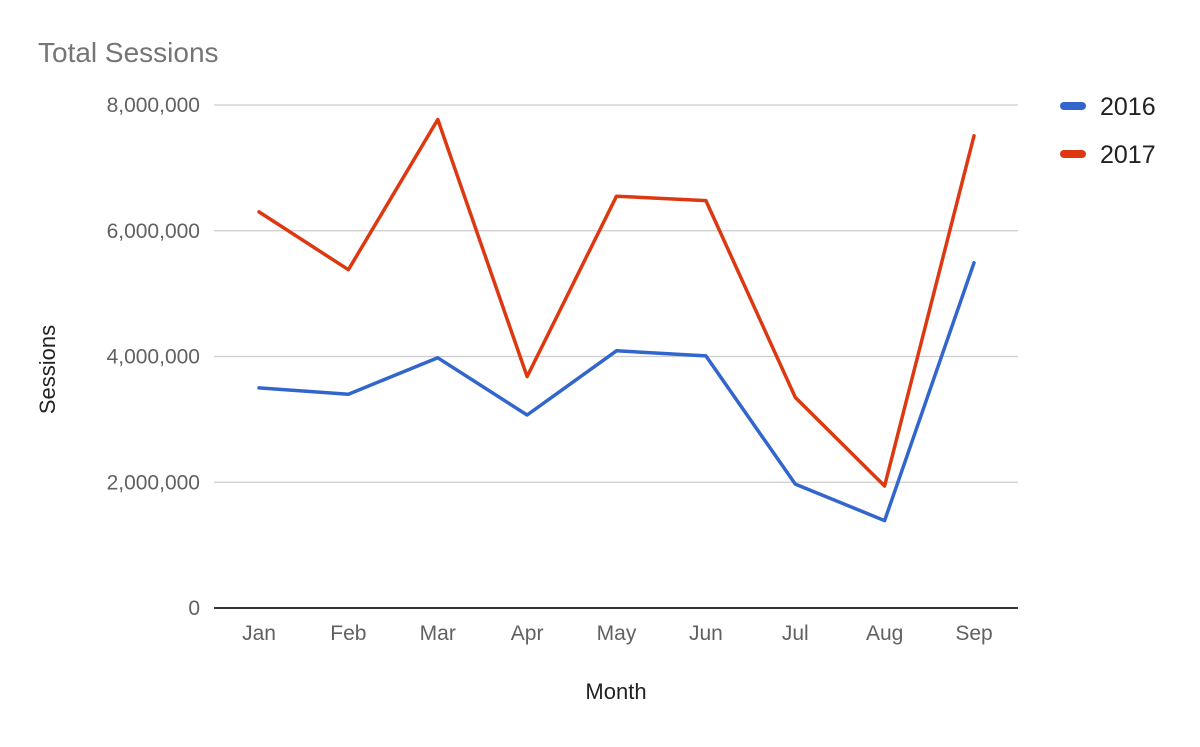  I want to click on legend-item-2016: 2016, so click(1108, 107).